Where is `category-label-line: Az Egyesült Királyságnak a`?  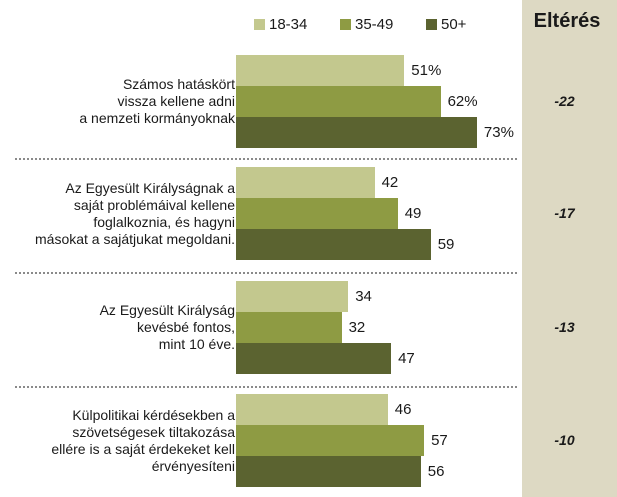
category-label-line: Az Egyesült Királyságnak a is located at coordinates (150, 187).